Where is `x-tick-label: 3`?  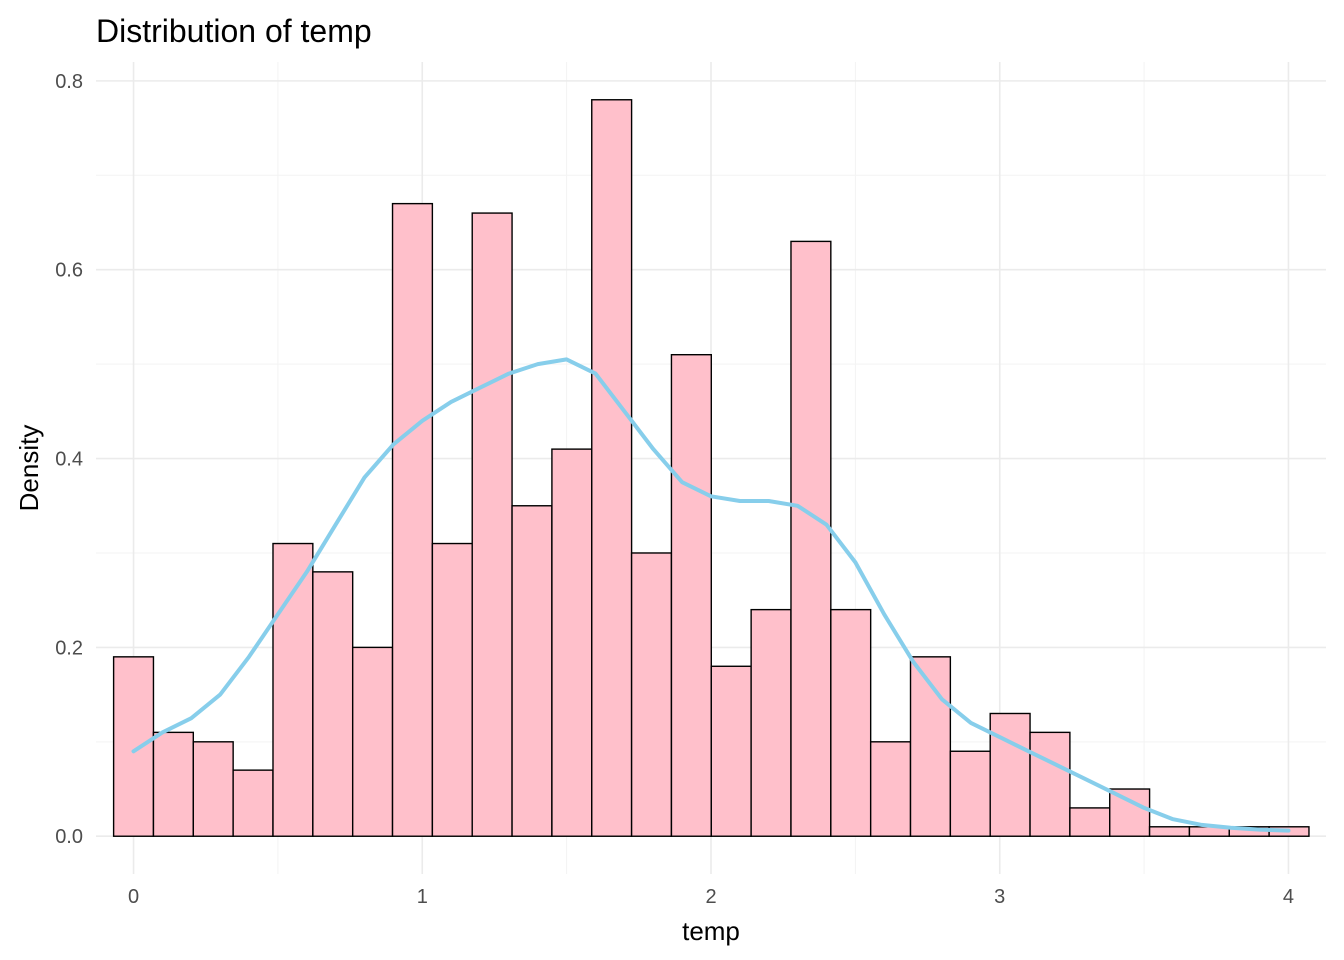 x-tick-label: 3 is located at coordinates (999, 897).